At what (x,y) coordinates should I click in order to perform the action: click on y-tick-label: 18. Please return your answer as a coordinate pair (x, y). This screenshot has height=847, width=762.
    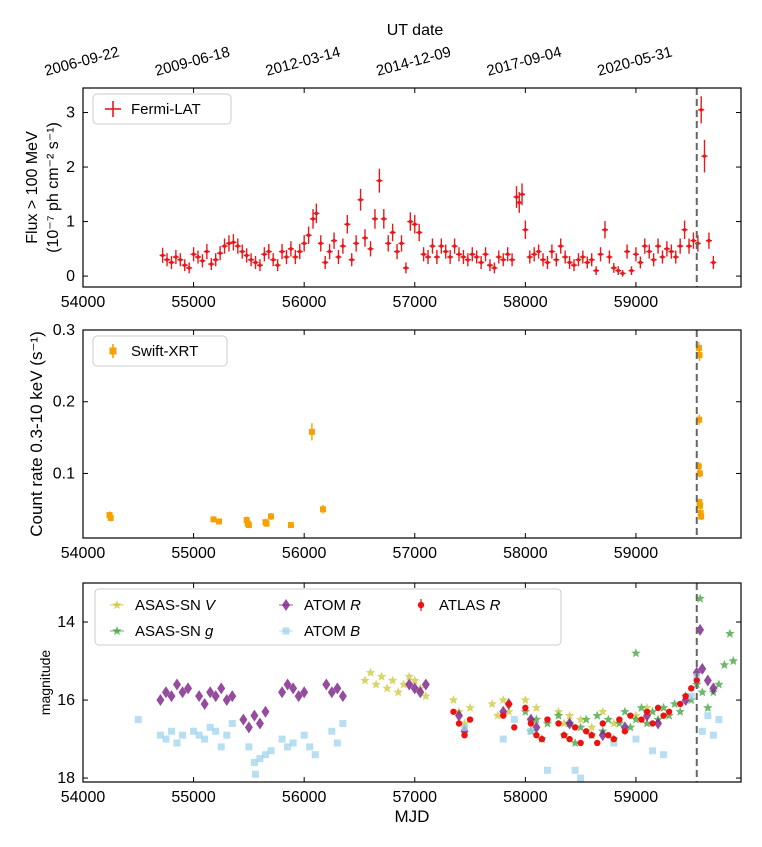
    Looking at the image, I should click on (66, 778).